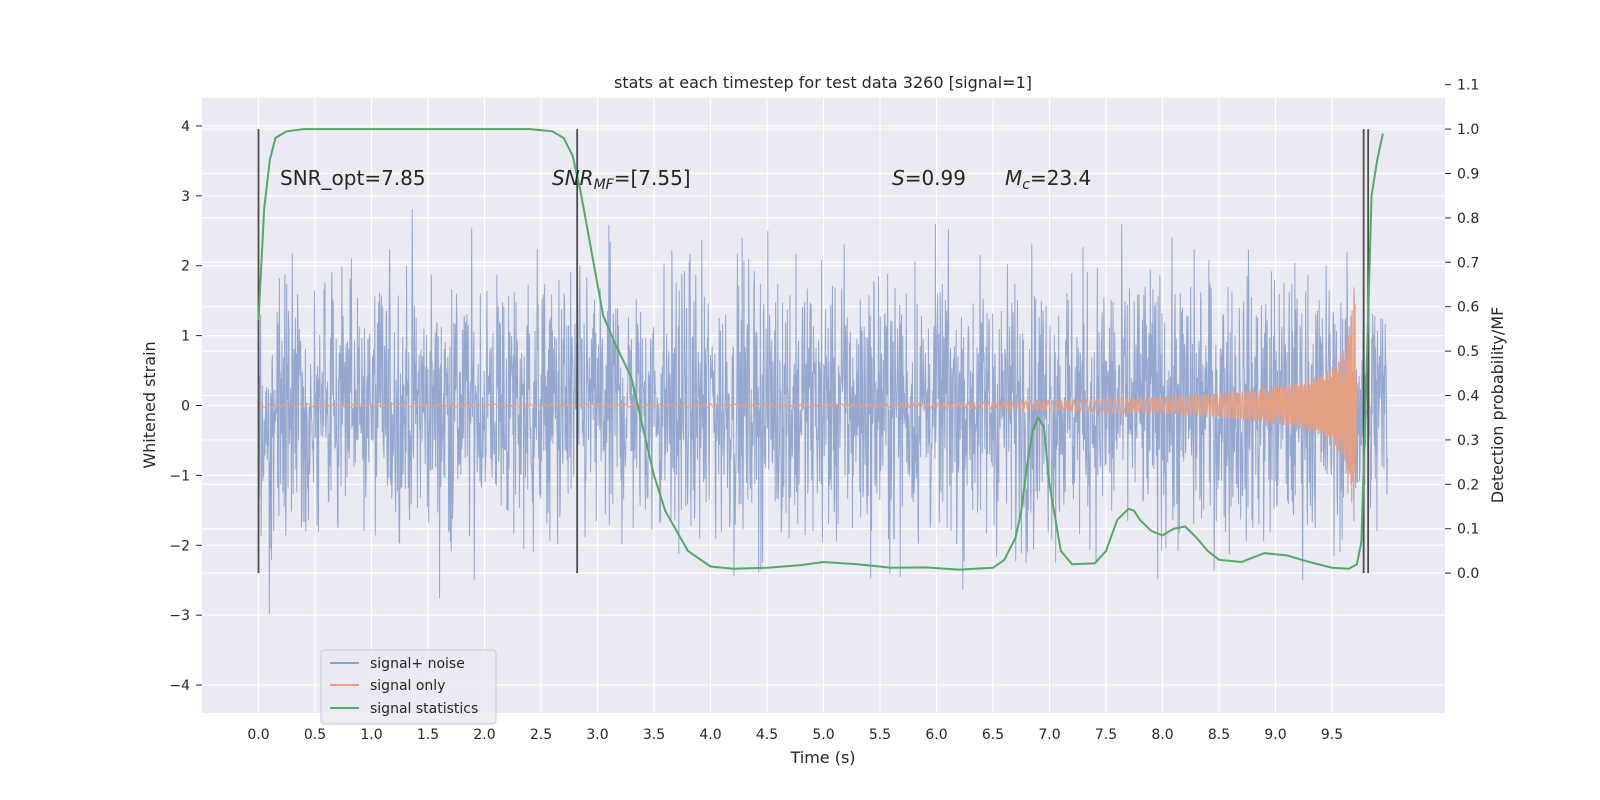 The width and height of the screenshot is (1600, 800). What do you see at coordinates (880, 735) in the screenshot?
I see `x-tick-label: 5.5` at bounding box center [880, 735].